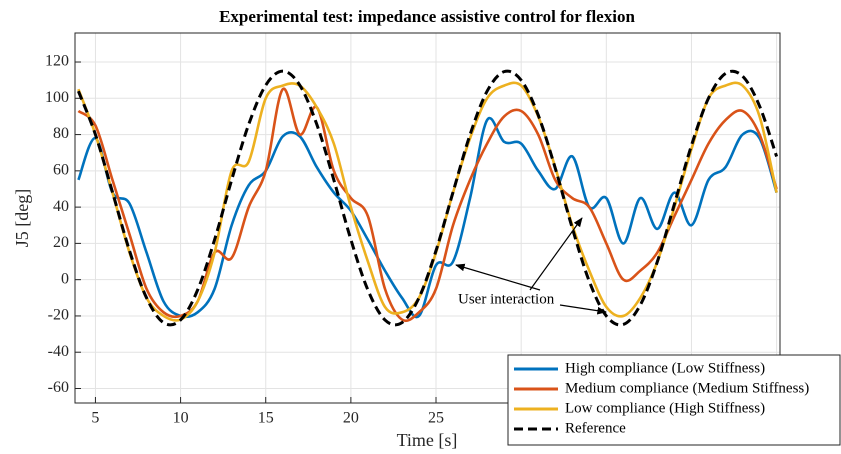 This screenshot has height=454, width=841. Describe the element at coordinates (665, 408) in the screenshot. I see `legend-label: Low compliance (High Stiffness)` at that location.